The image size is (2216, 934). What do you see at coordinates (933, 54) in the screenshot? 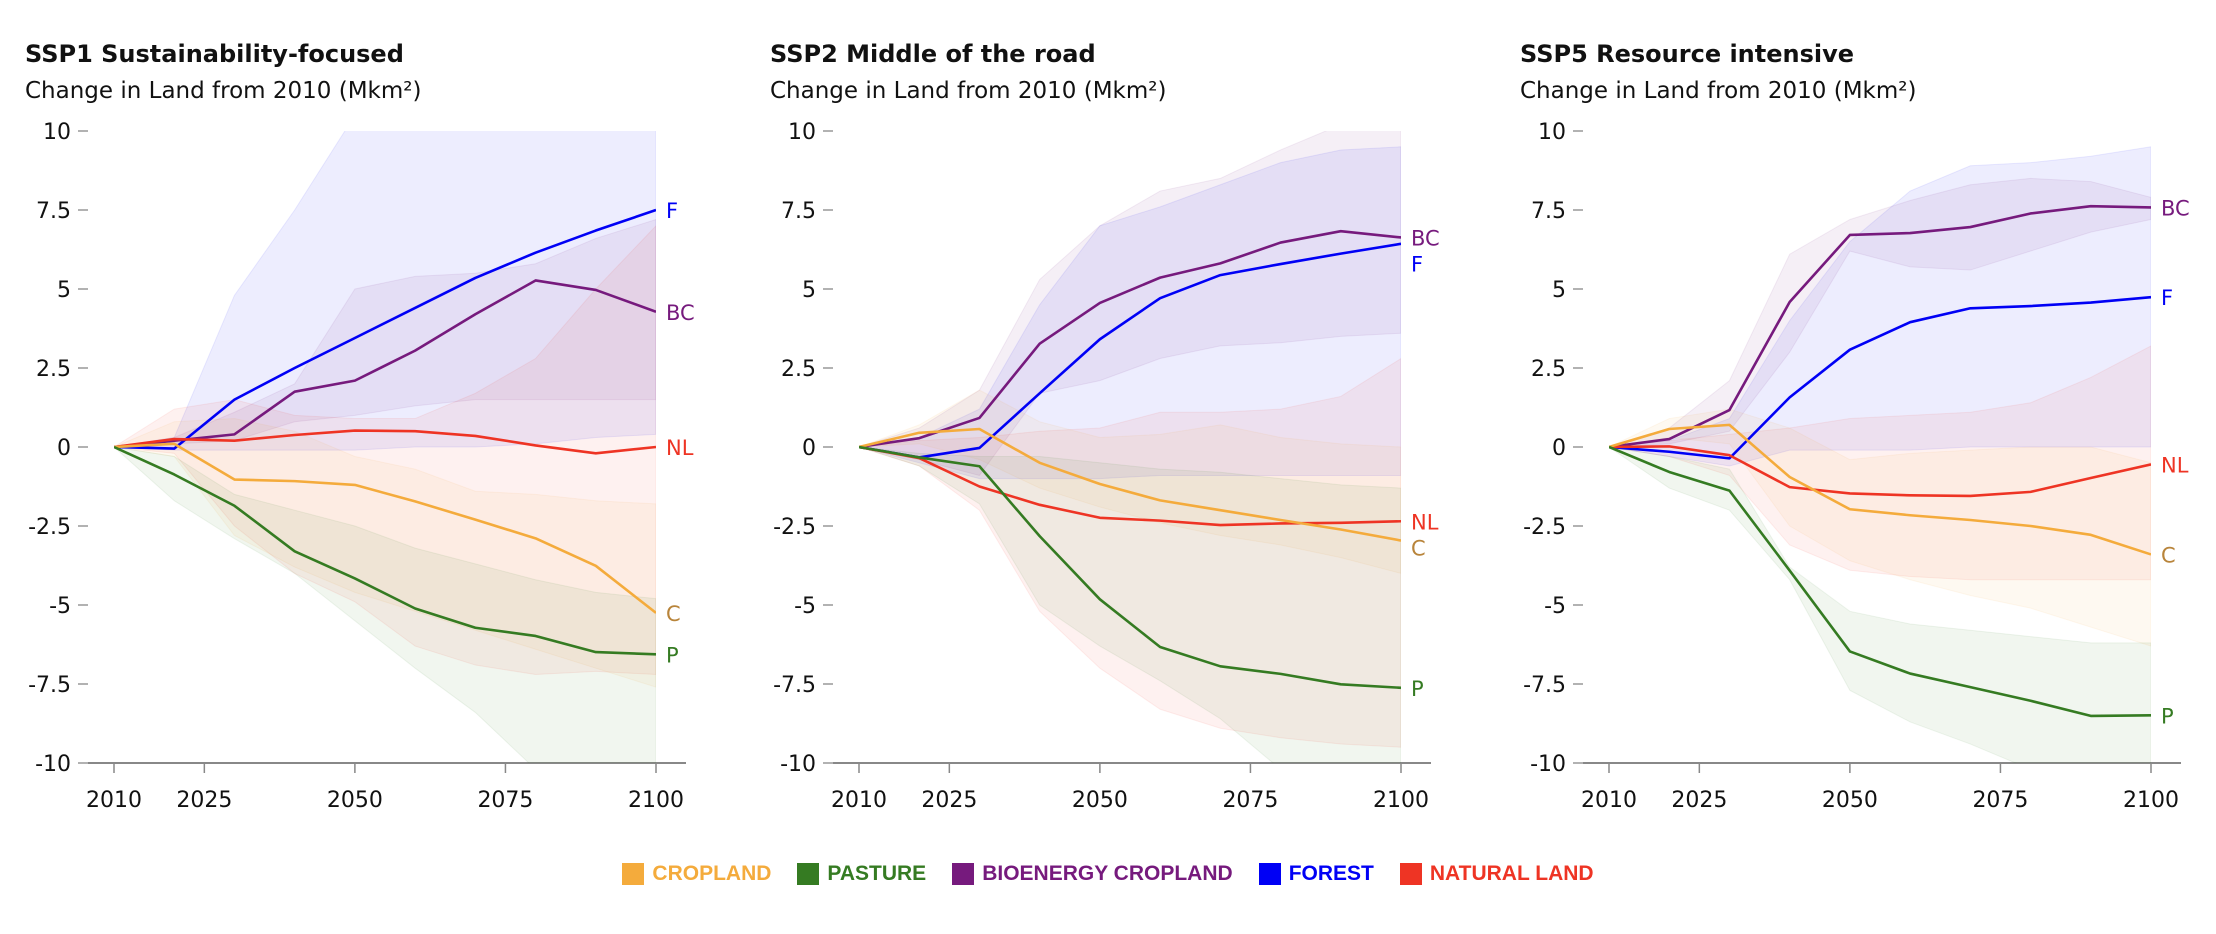
I see `chart-title: SSP2 Middle of the road` at bounding box center [933, 54].